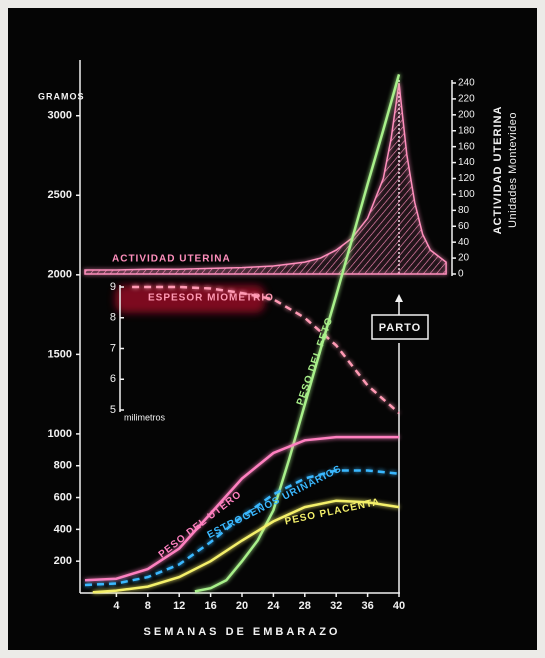  Describe the element at coordinates (61, 96) in the screenshot. I see `y-axis-title: GRAMOS` at that location.